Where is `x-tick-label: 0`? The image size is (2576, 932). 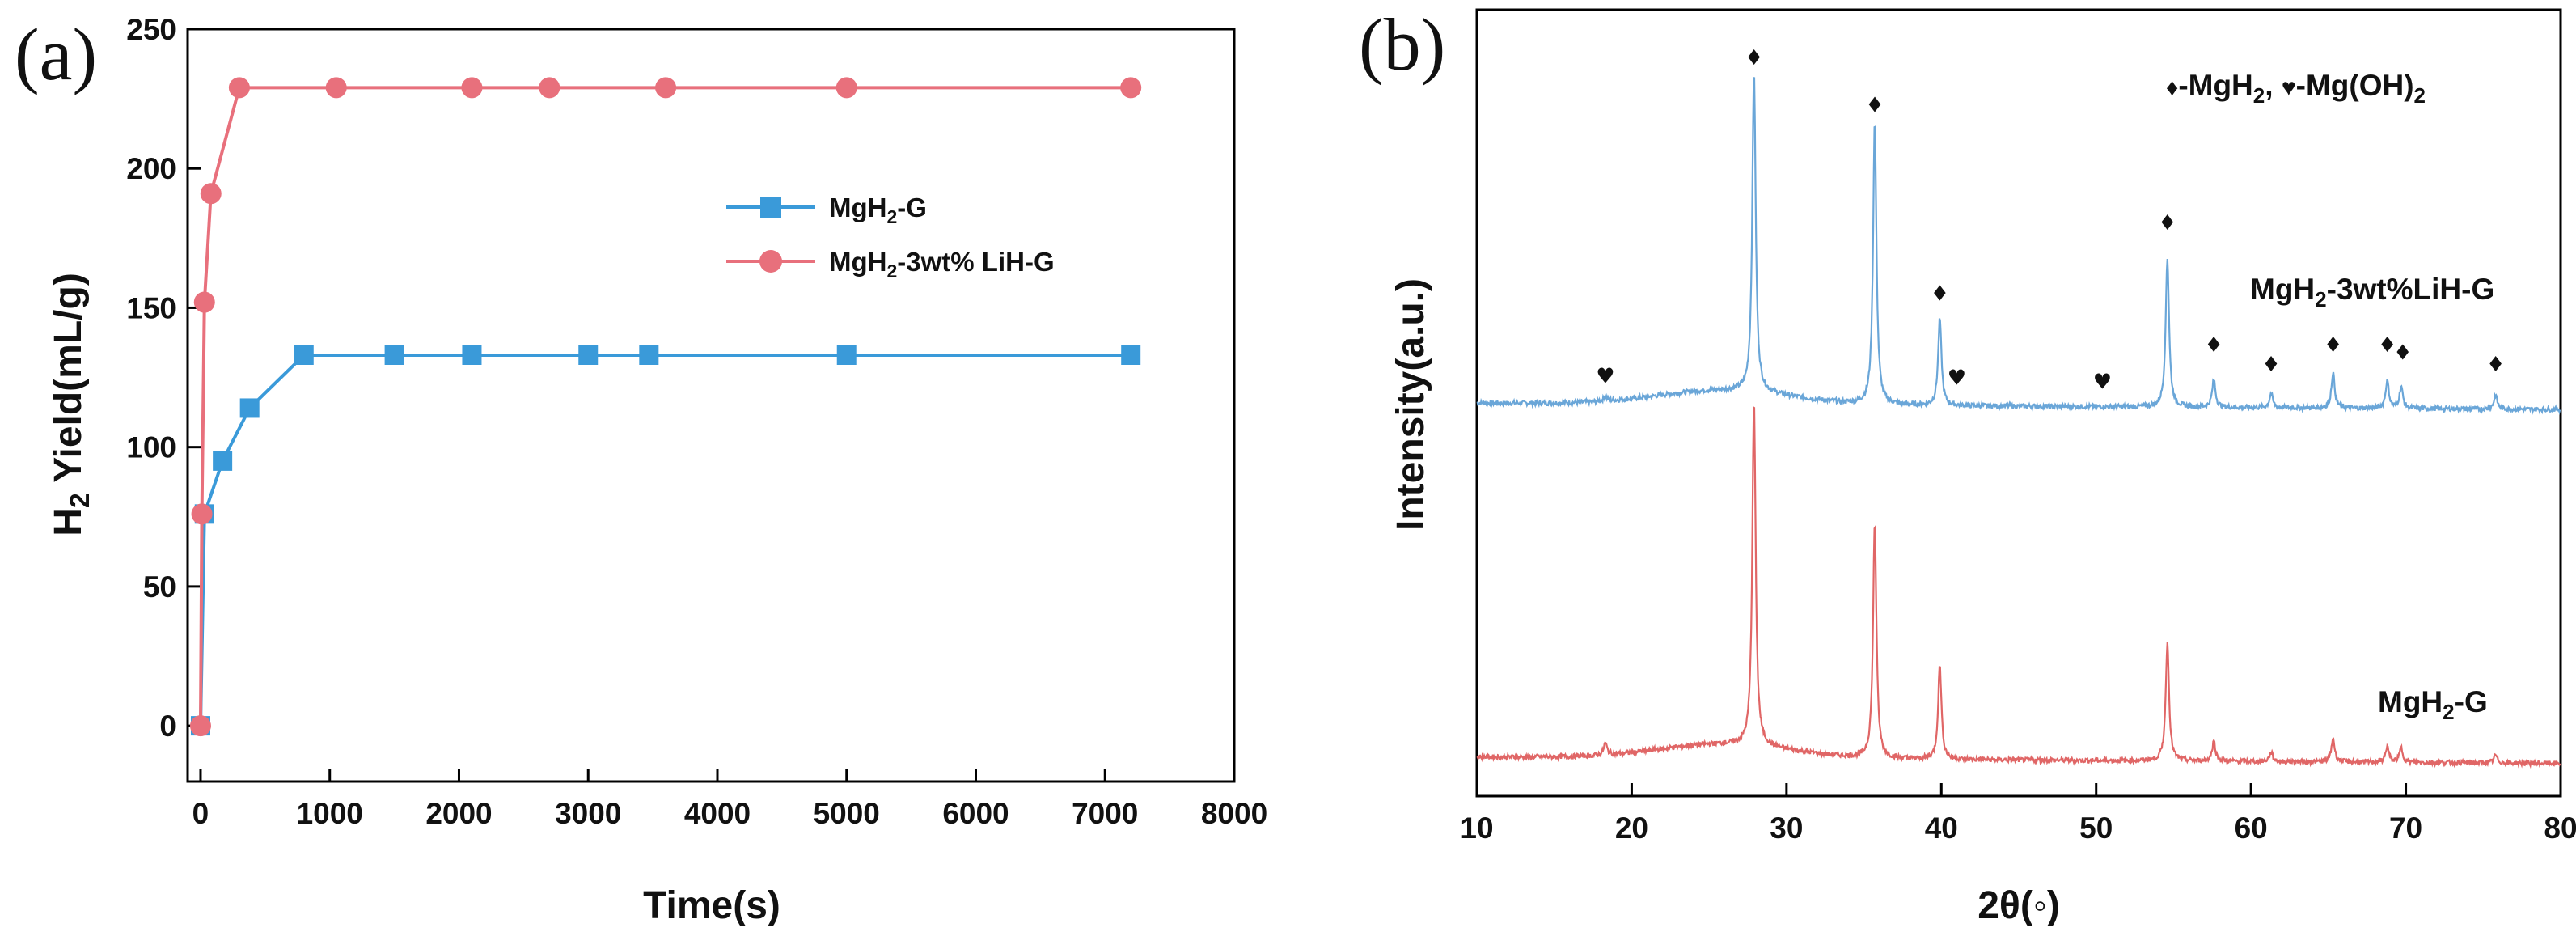 x-tick-label: 0 is located at coordinates (200, 814).